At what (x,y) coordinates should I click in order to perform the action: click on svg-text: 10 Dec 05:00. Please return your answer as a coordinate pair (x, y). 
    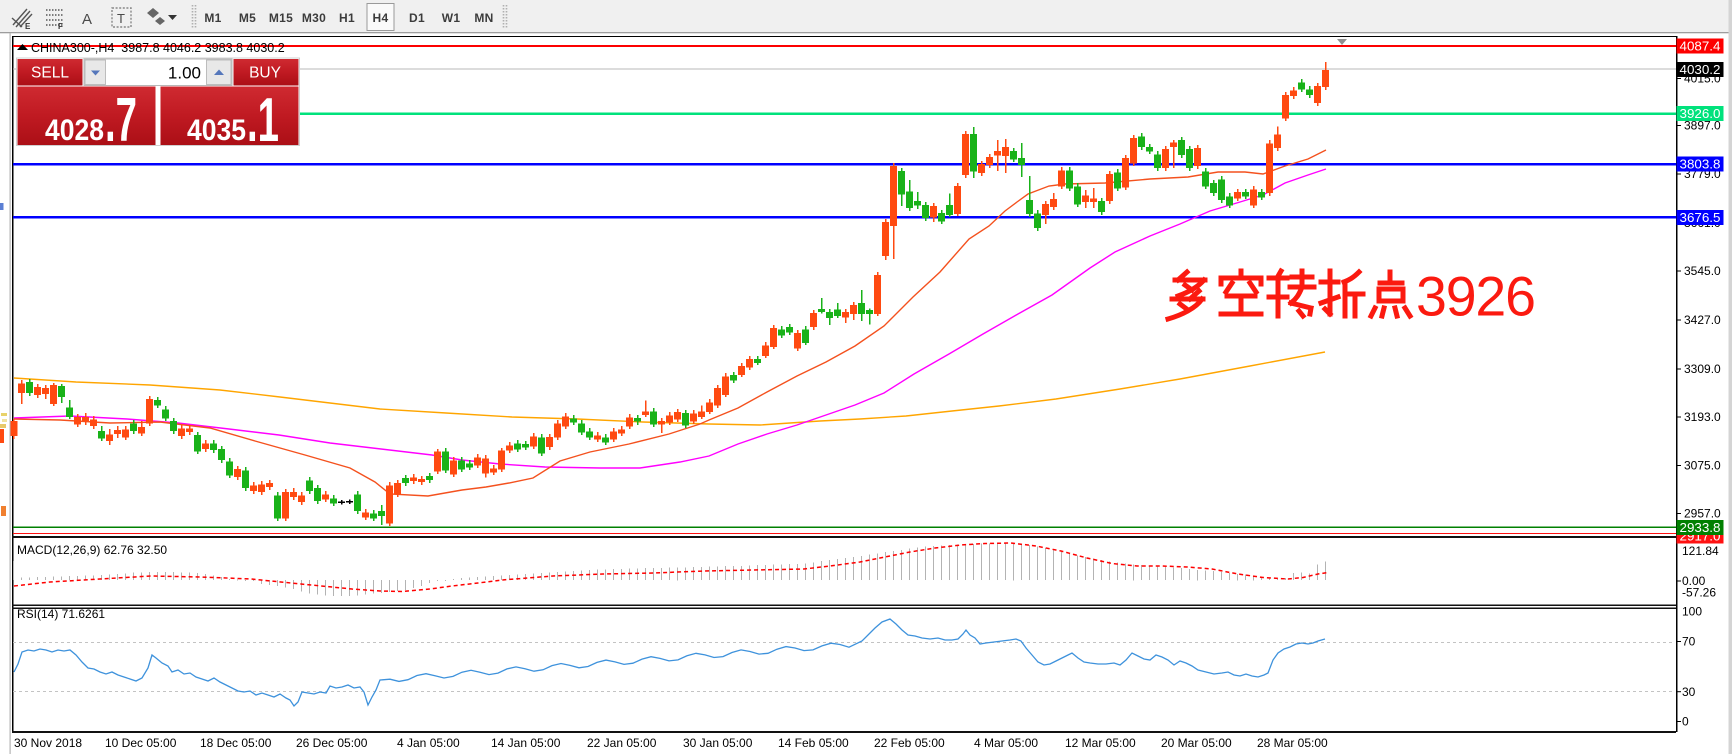
    Looking at the image, I should click on (141, 743).